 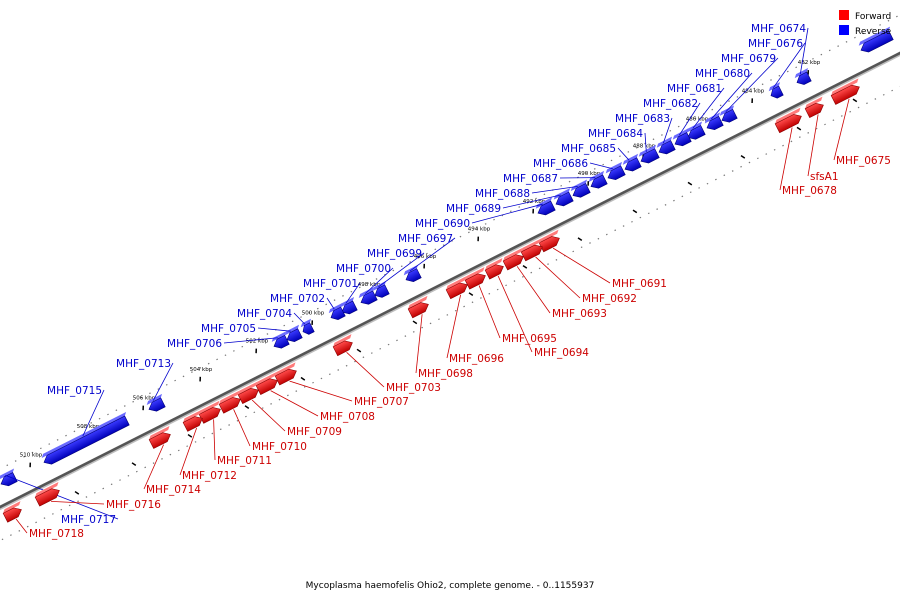 I want to click on gene-mhf-0717: MHF_0717, so click(x=59, y=497).